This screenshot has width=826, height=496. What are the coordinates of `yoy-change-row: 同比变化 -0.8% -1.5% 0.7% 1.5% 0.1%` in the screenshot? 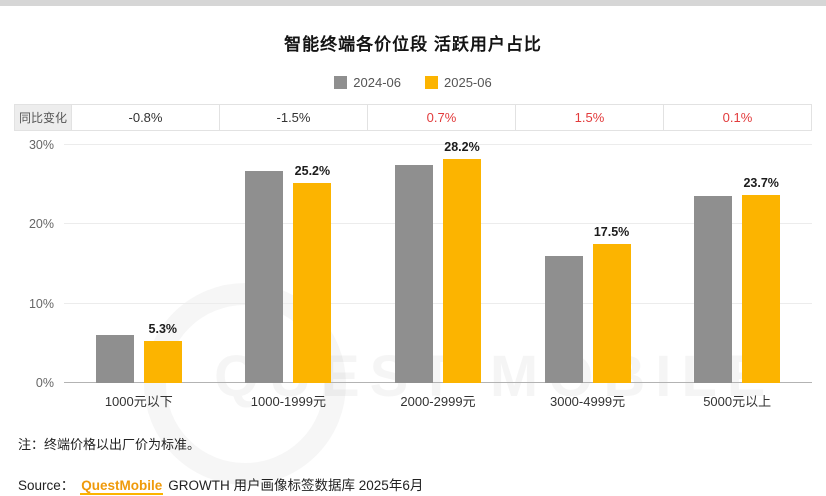 It's located at (413, 117).